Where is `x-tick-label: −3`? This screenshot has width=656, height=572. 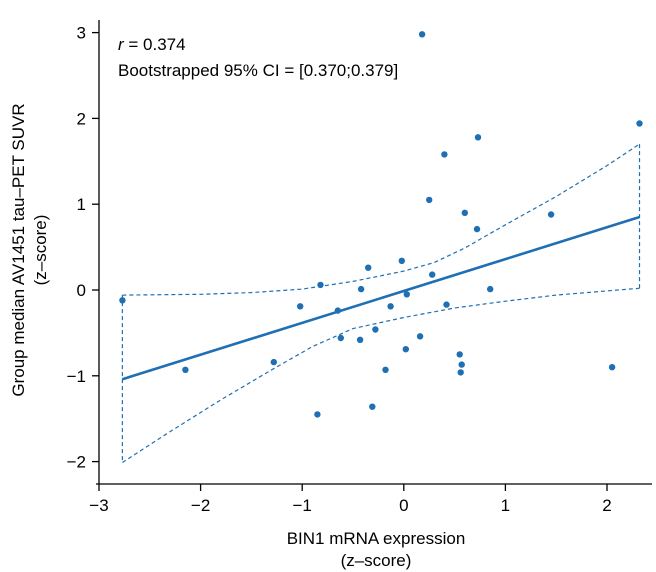 x-tick-label: −3 is located at coordinates (98, 505).